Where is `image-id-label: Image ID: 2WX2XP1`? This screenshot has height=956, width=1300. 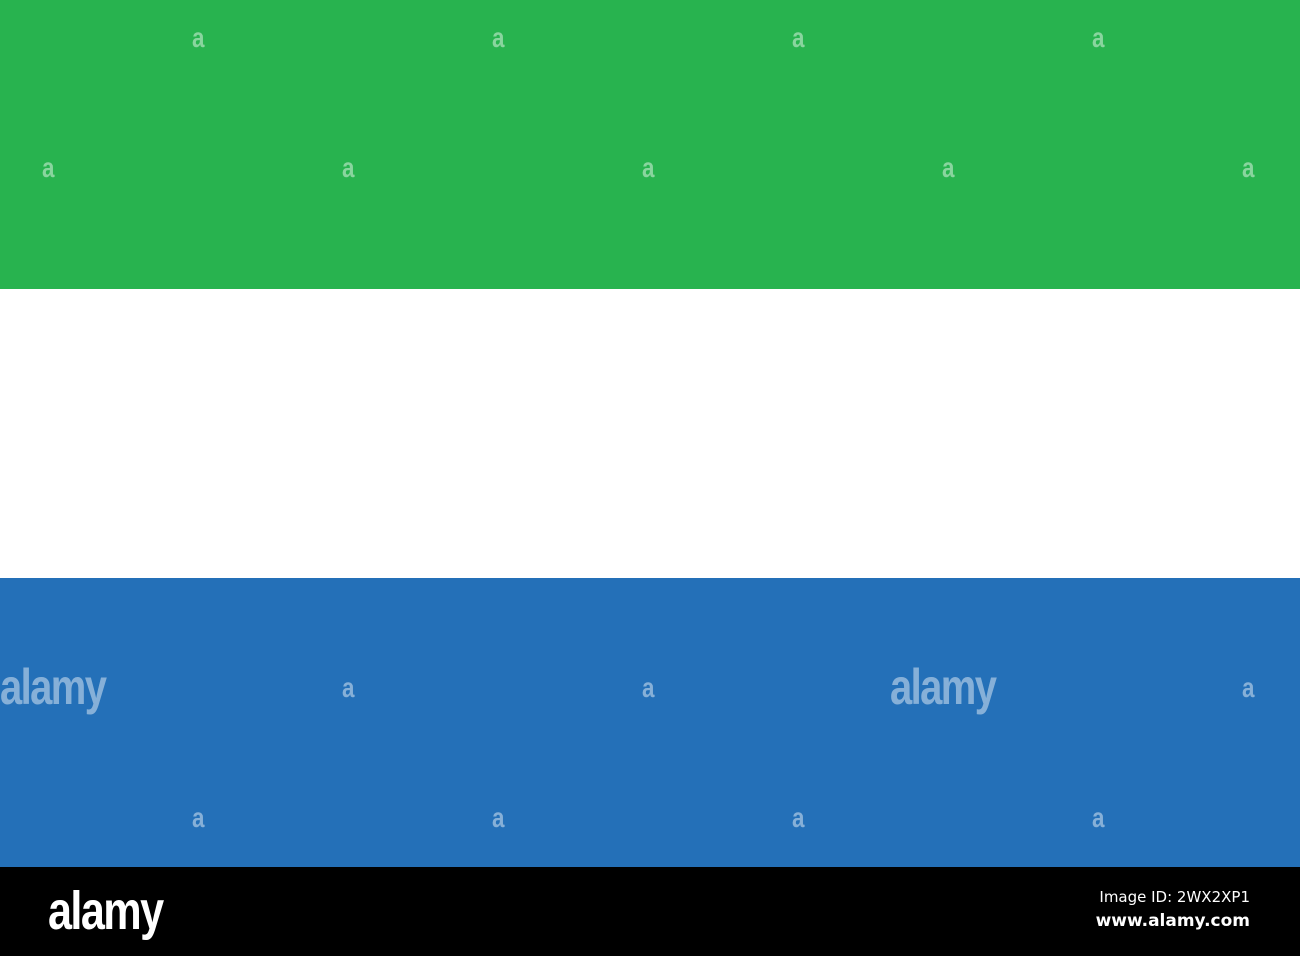
image-id-label: Image ID: 2WX2XP1 is located at coordinates (1174, 897).